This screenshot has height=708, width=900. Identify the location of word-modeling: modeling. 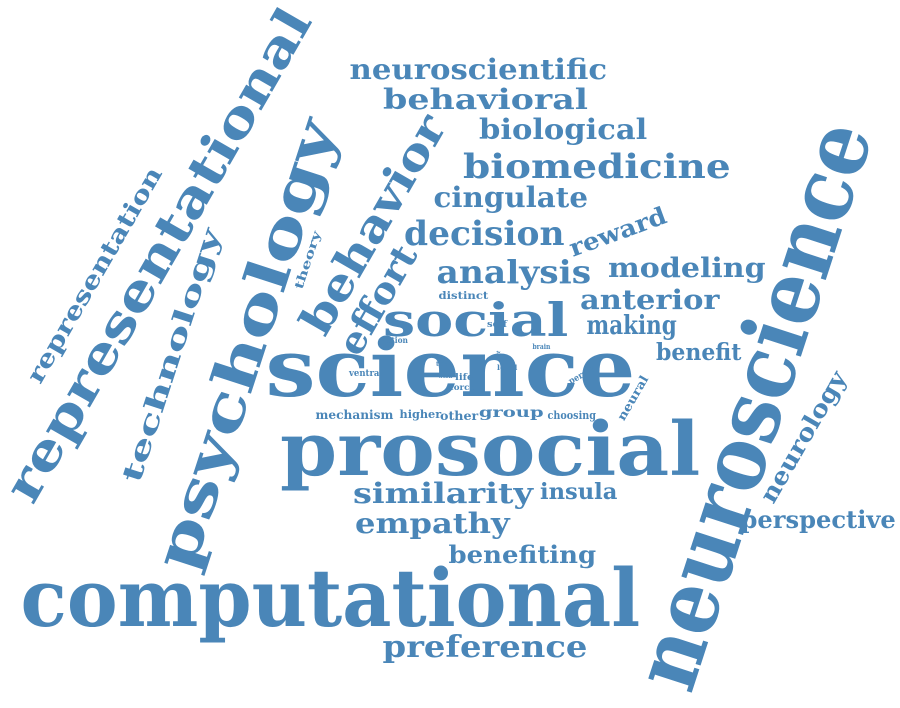
(687, 268).